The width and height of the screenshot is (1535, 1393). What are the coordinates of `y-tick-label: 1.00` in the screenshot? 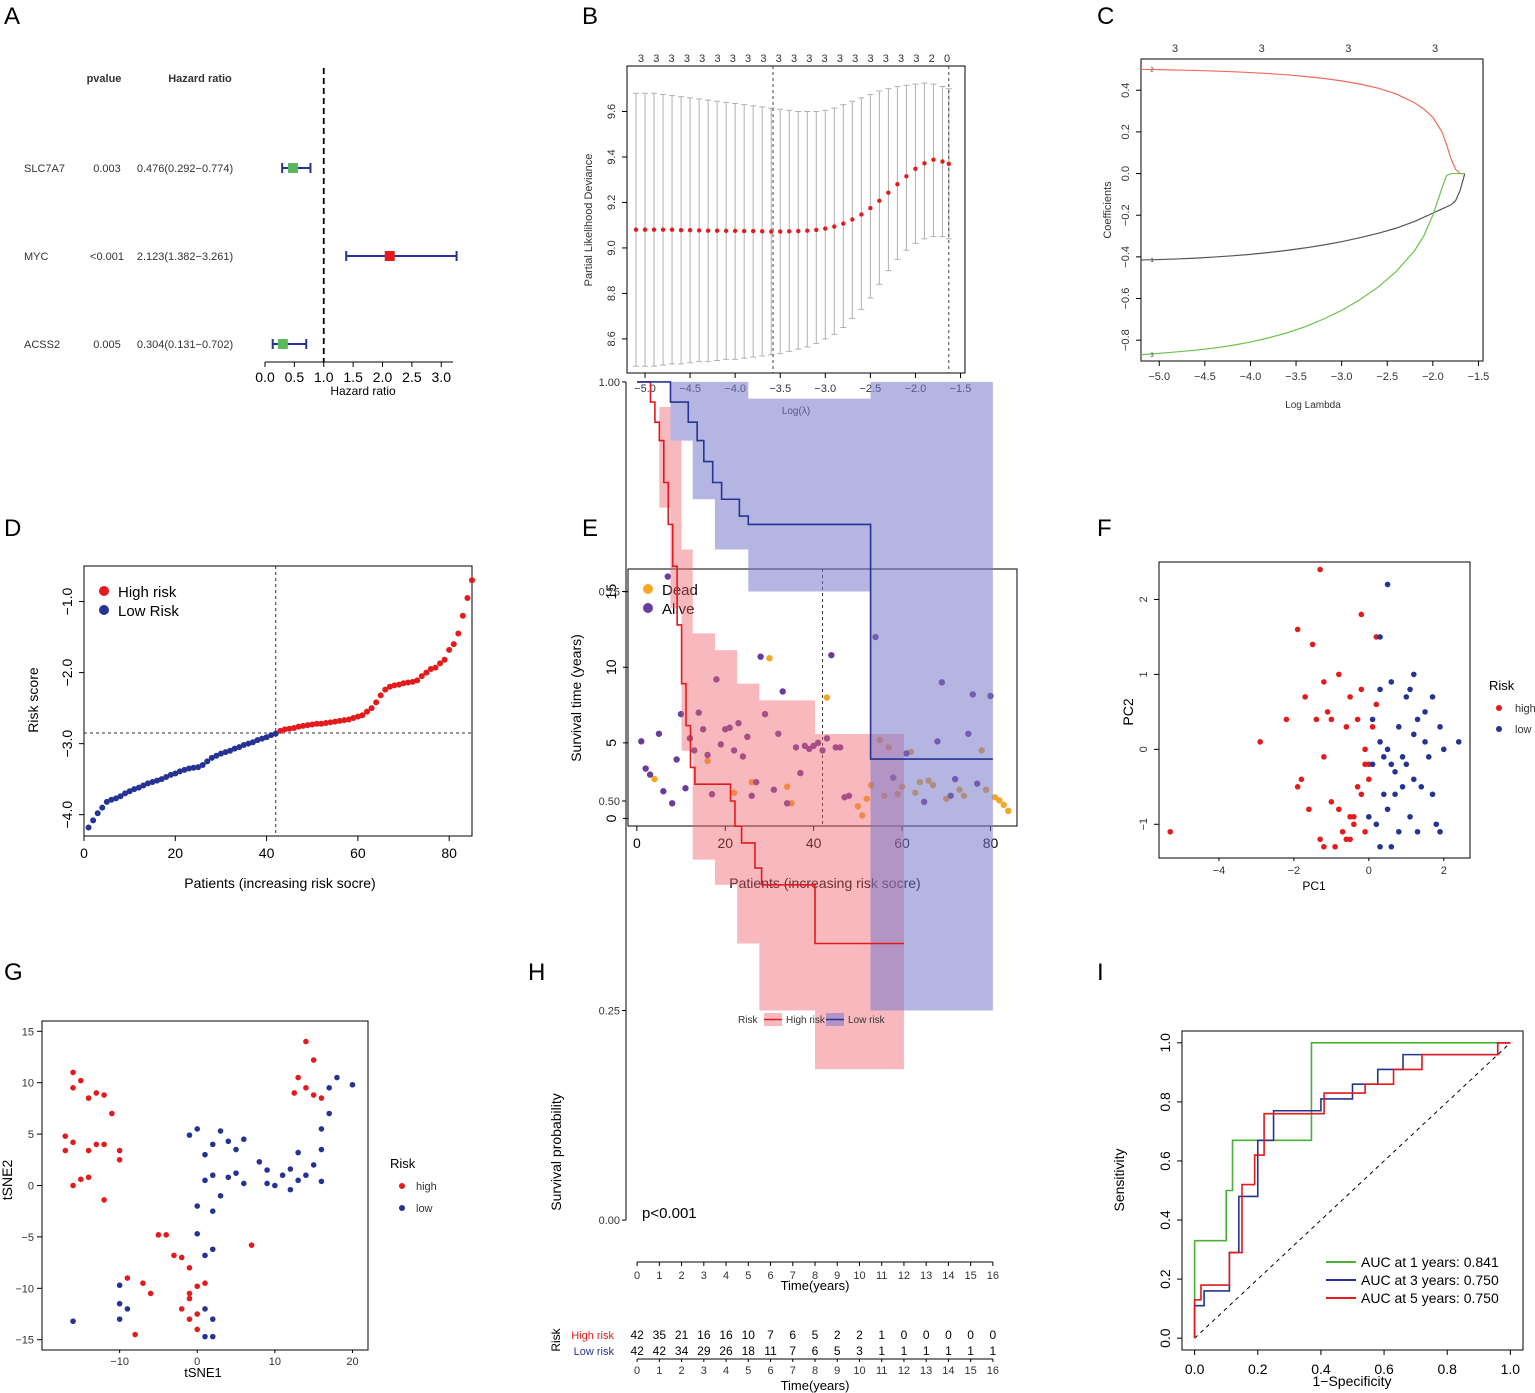 It's located at (609, 383).